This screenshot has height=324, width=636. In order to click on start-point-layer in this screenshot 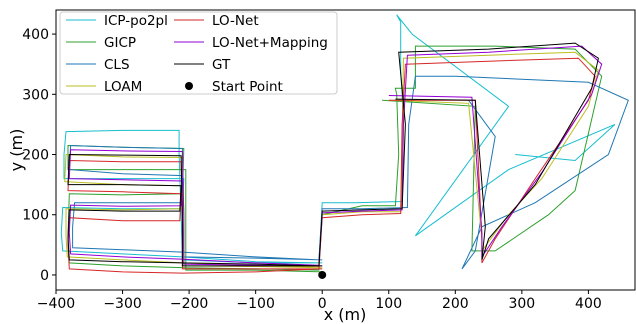, I will do `click(322, 274)`.